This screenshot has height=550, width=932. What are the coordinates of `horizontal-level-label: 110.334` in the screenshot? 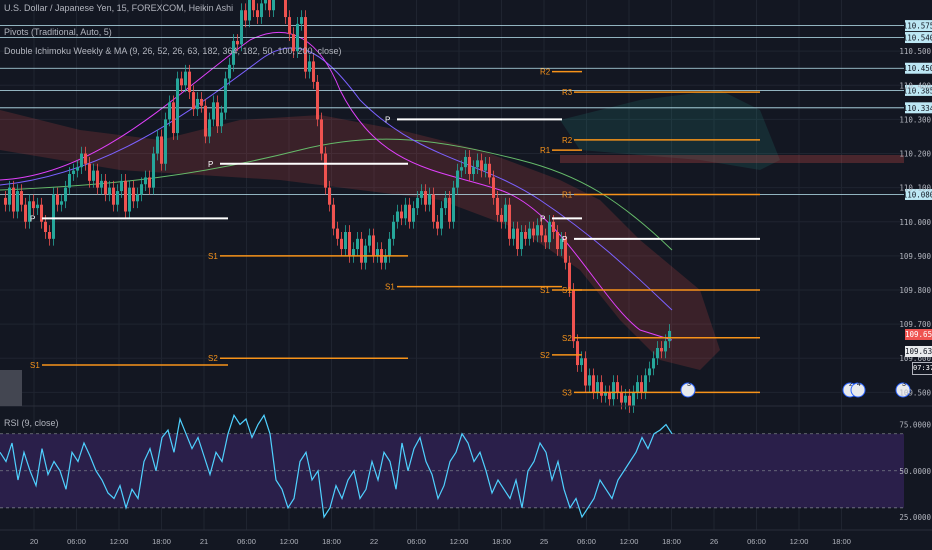 It's located at (917, 108).